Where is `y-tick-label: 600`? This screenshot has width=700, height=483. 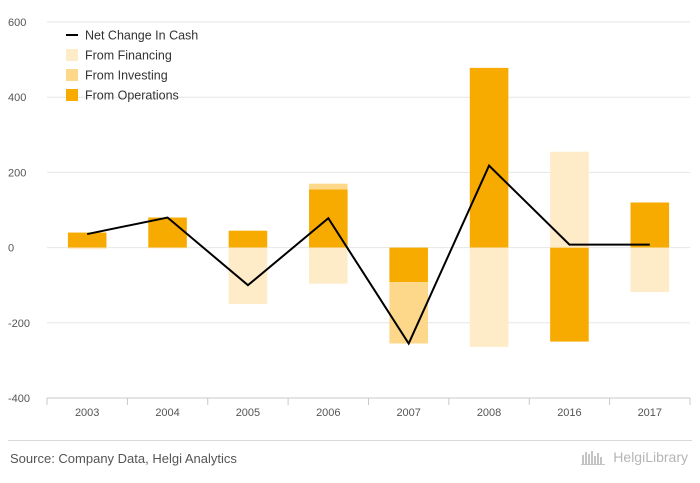 y-tick-label: 600 is located at coordinates (17, 23).